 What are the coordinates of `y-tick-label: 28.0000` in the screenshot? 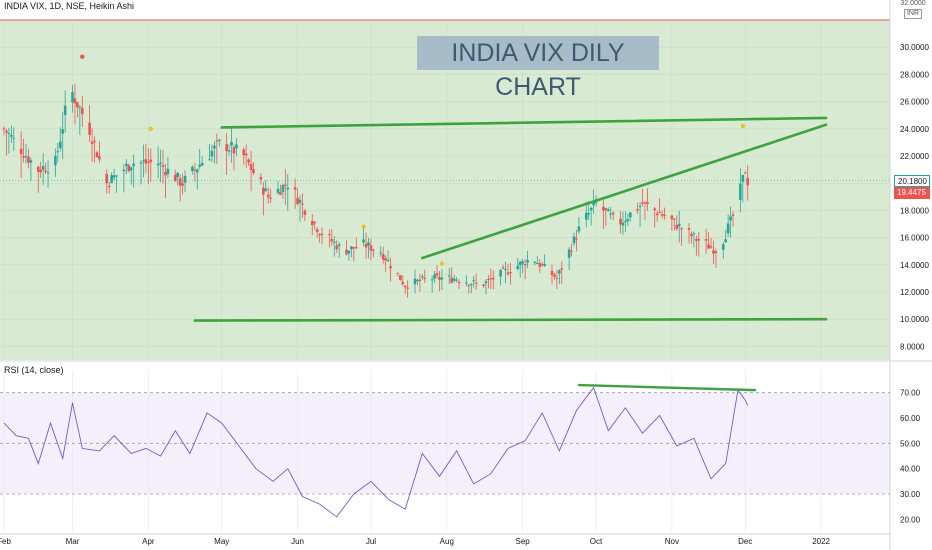 It's located at (914, 74).